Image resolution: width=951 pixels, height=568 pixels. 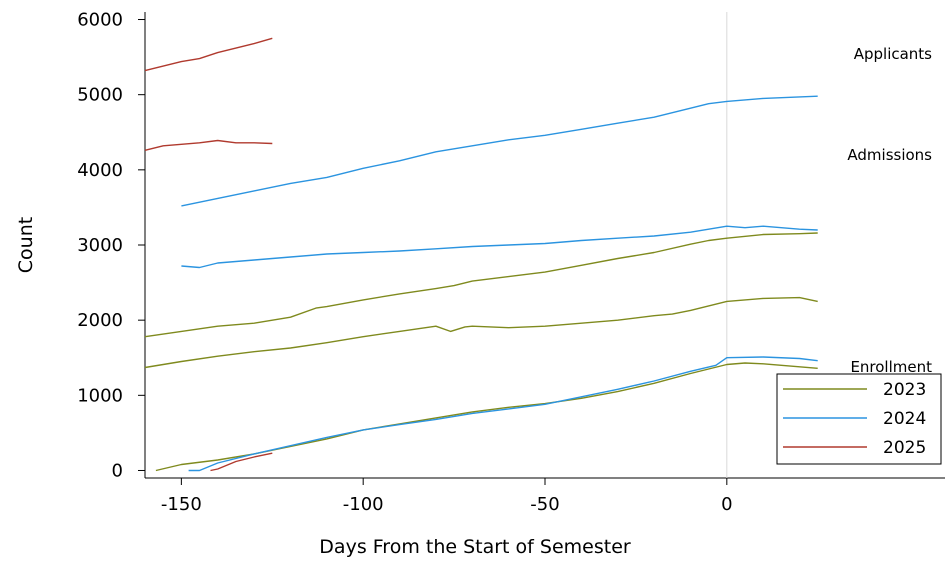 What do you see at coordinates (208, 54) in the screenshot?
I see `series-line-2025-applicants` at bounding box center [208, 54].